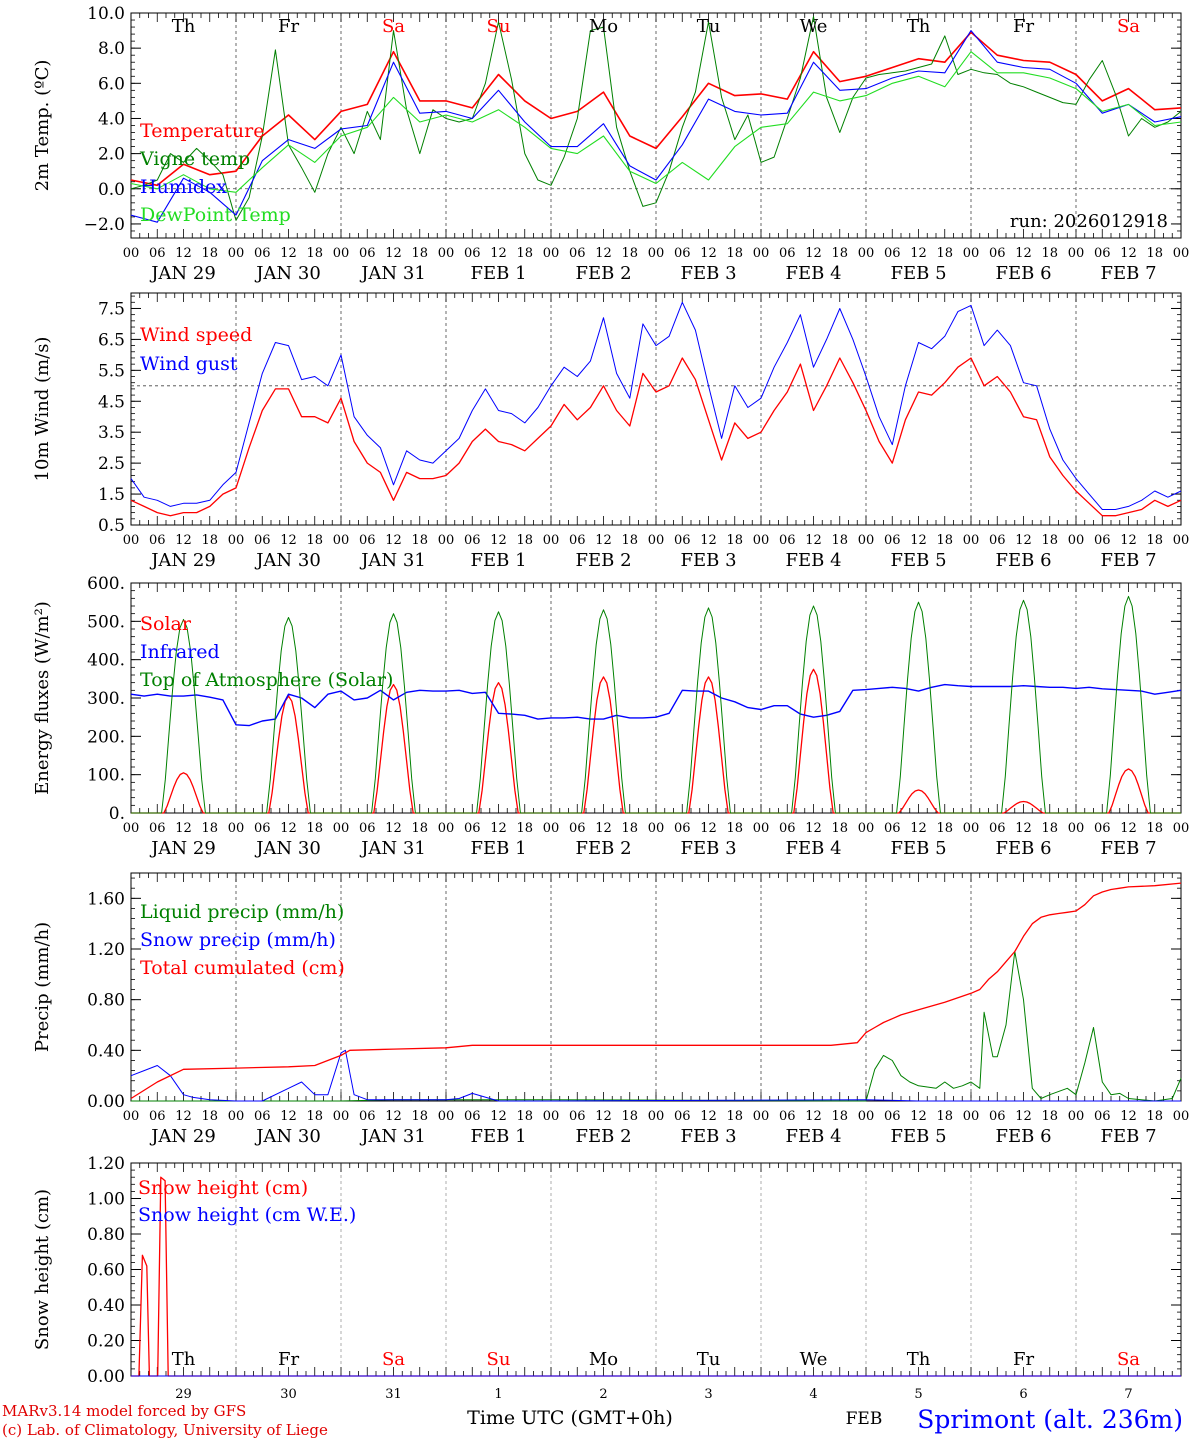 The image size is (1194, 1440). I want to click on day-number-label: 1, so click(498, 1394).